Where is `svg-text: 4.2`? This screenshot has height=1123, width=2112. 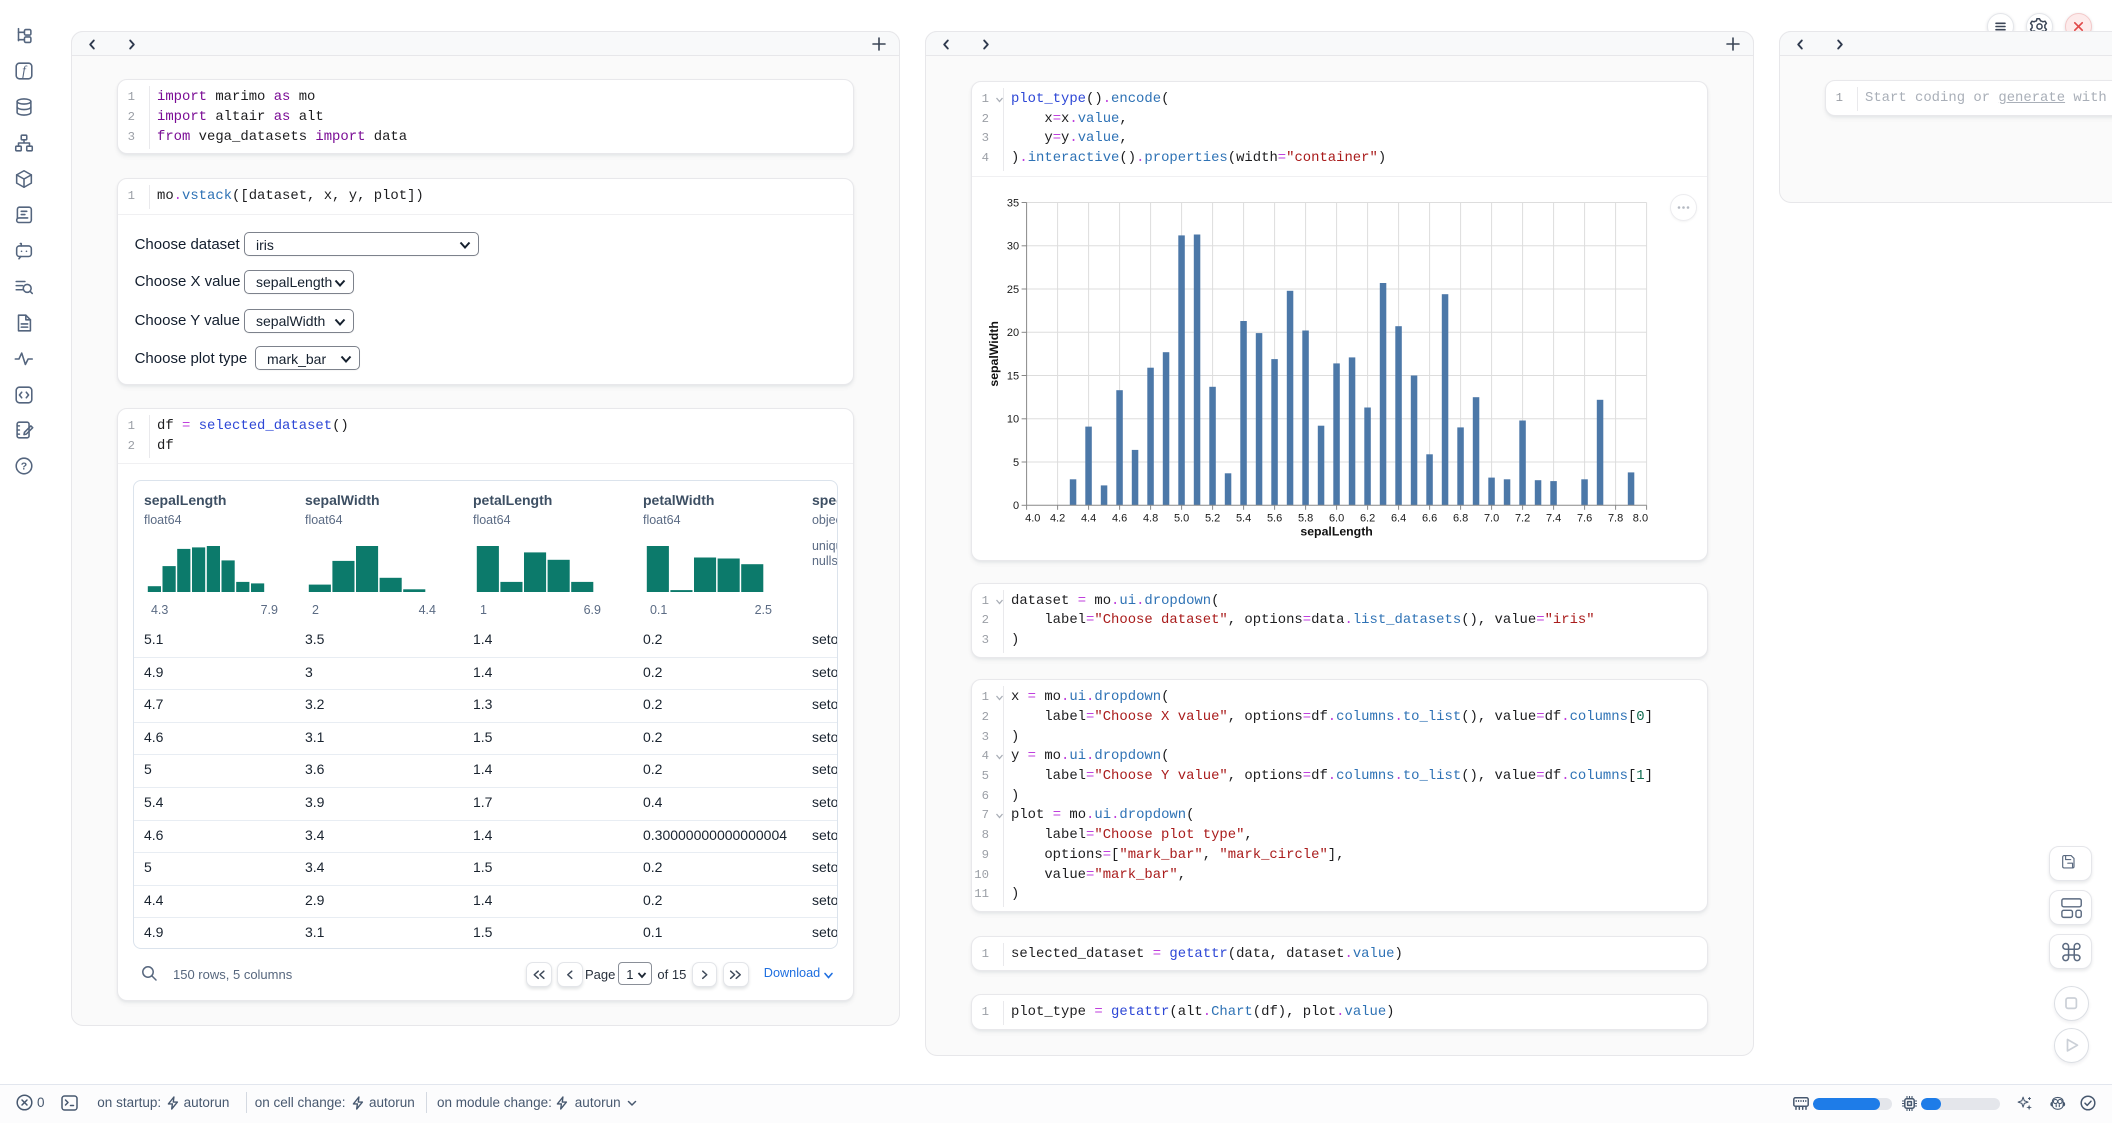 svg-text: 4.2 is located at coordinates (1057, 518).